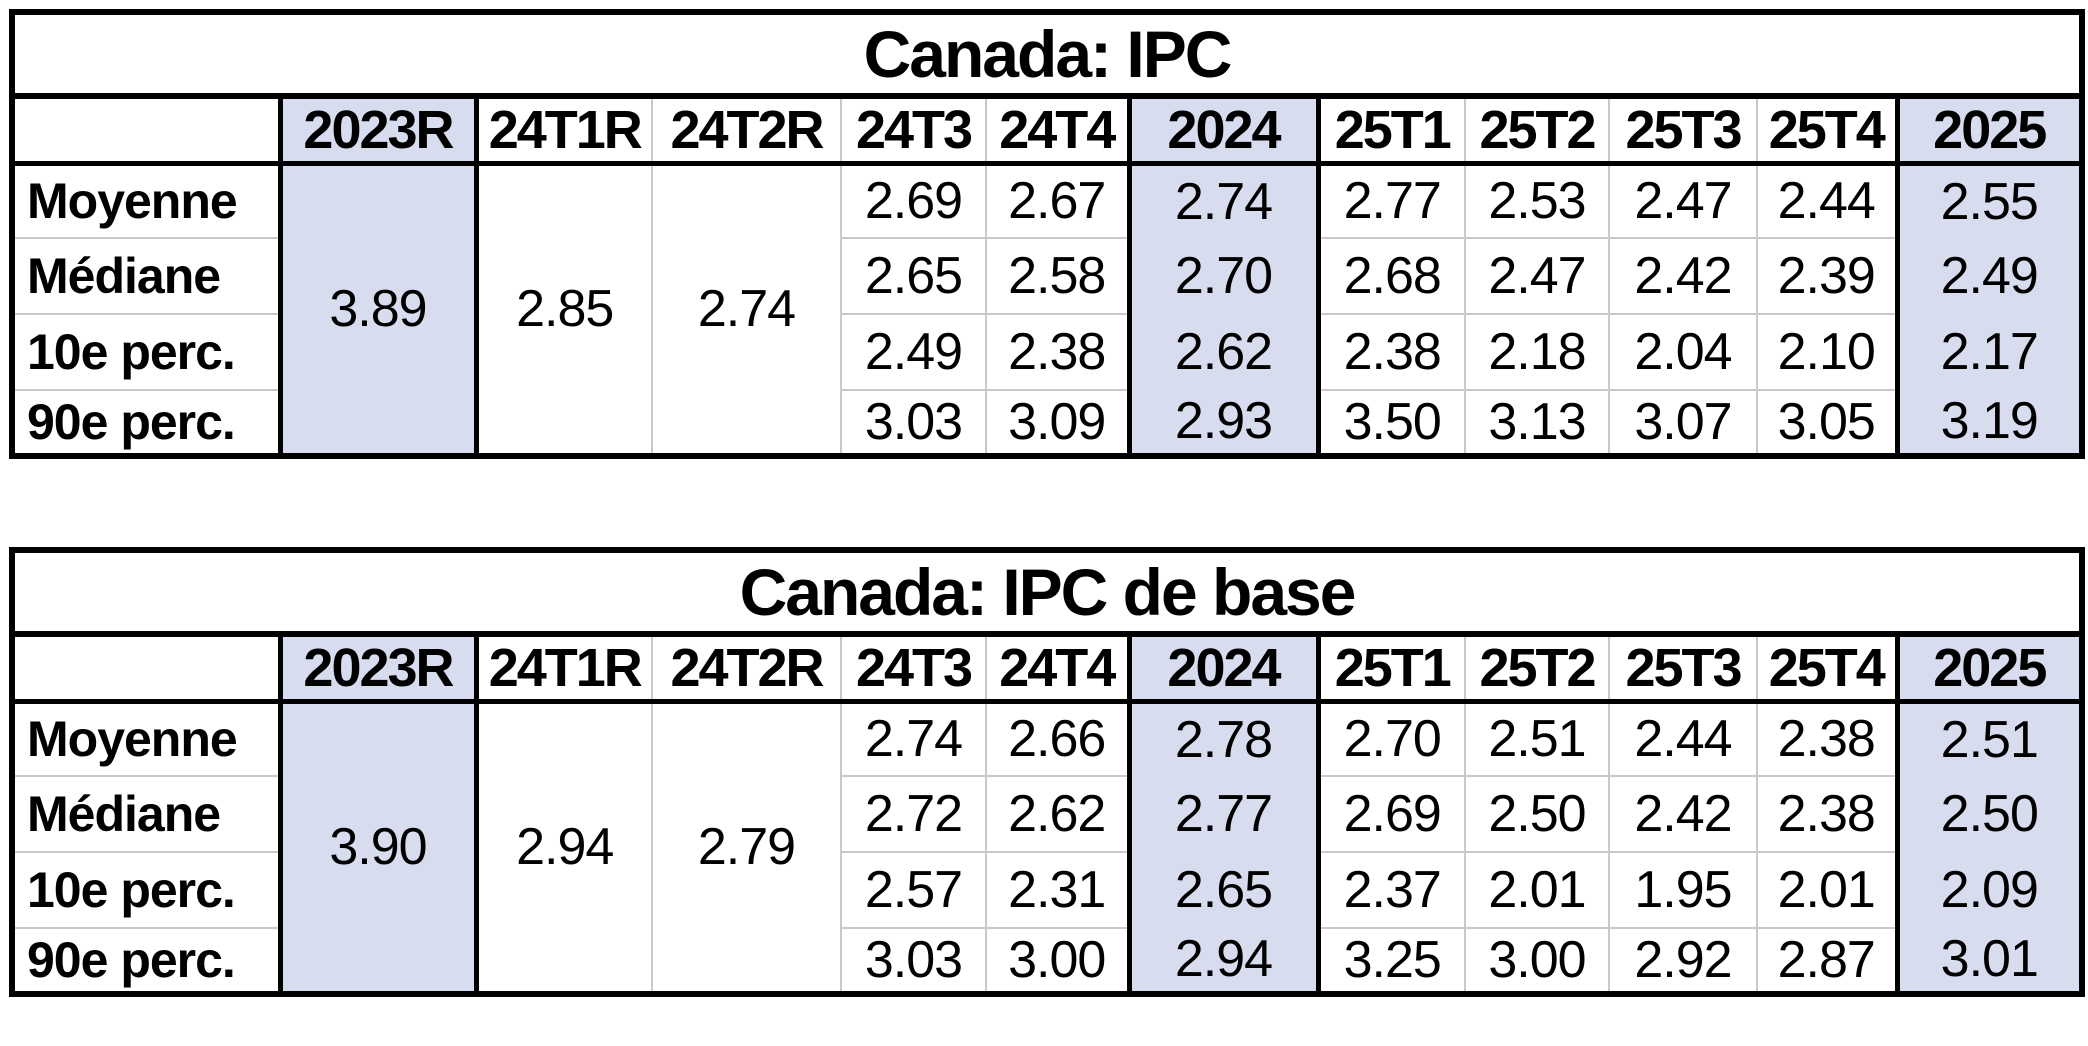  What do you see at coordinates (565, 309) in the screenshot?
I see `merged-cell-24t1r: 2.85` at bounding box center [565, 309].